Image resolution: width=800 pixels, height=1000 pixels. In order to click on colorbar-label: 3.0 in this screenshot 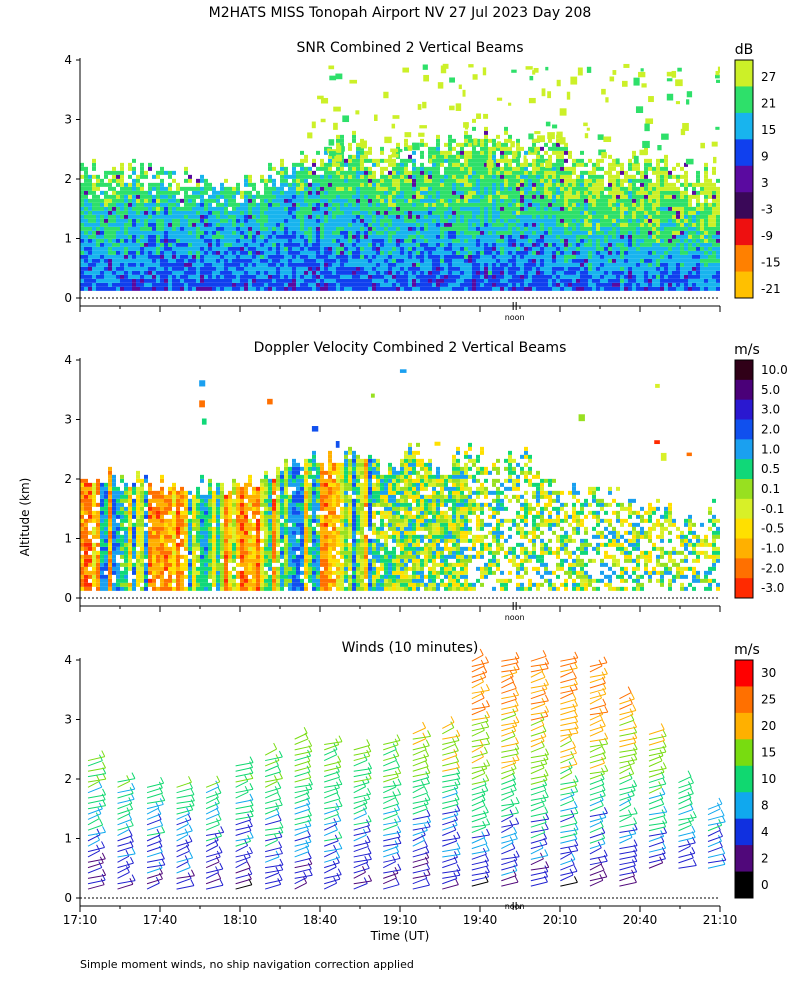, I will do `click(770, 410)`.